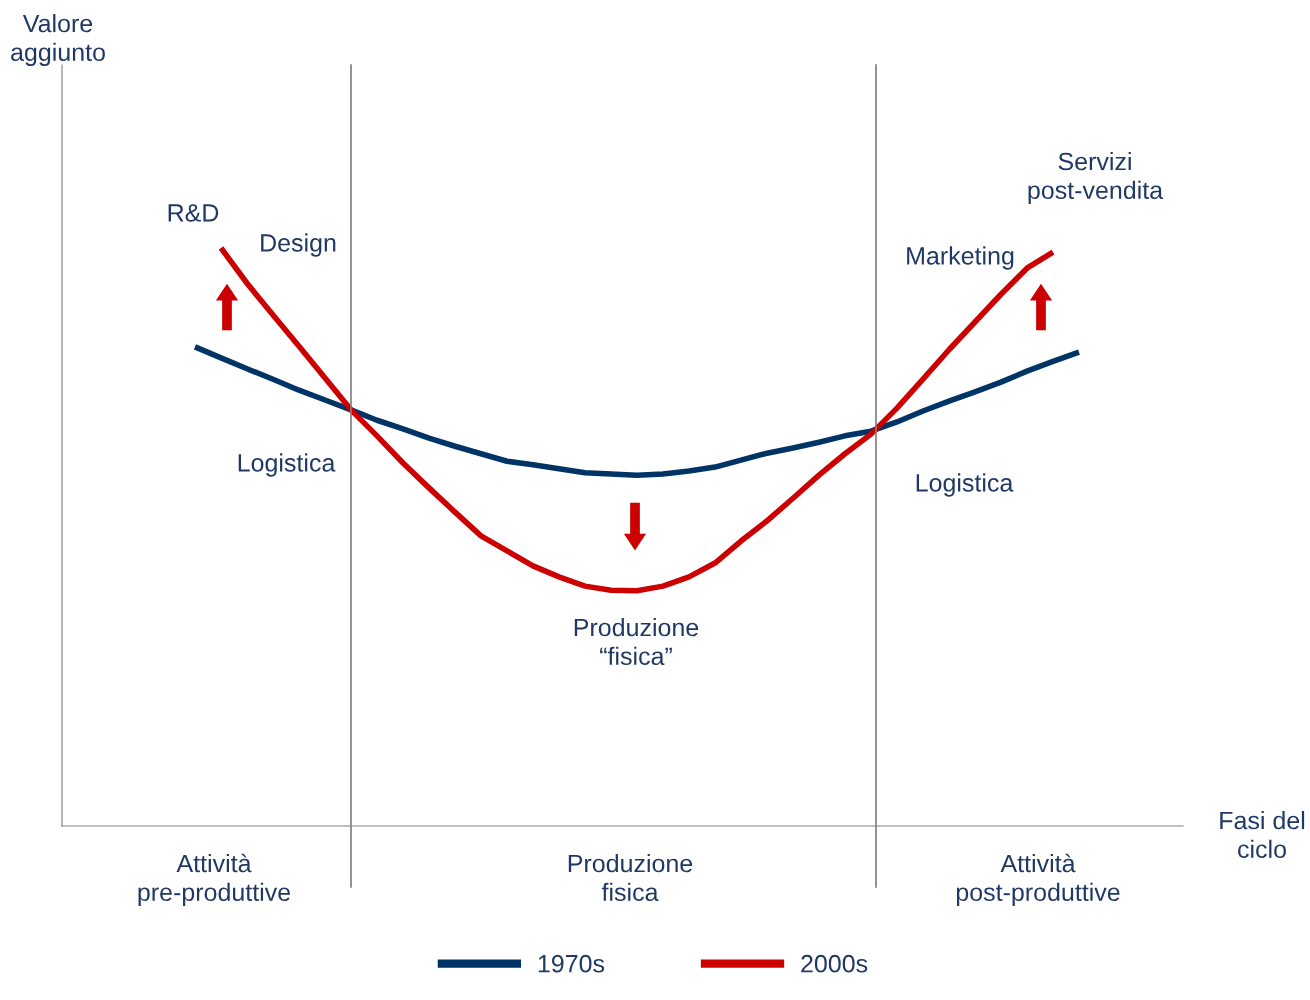 The height and width of the screenshot is (1000, 1310). Describe the element at coordinates (1262, 834) in the screenshot. I see `text: Fasi del ciclo` at that location.